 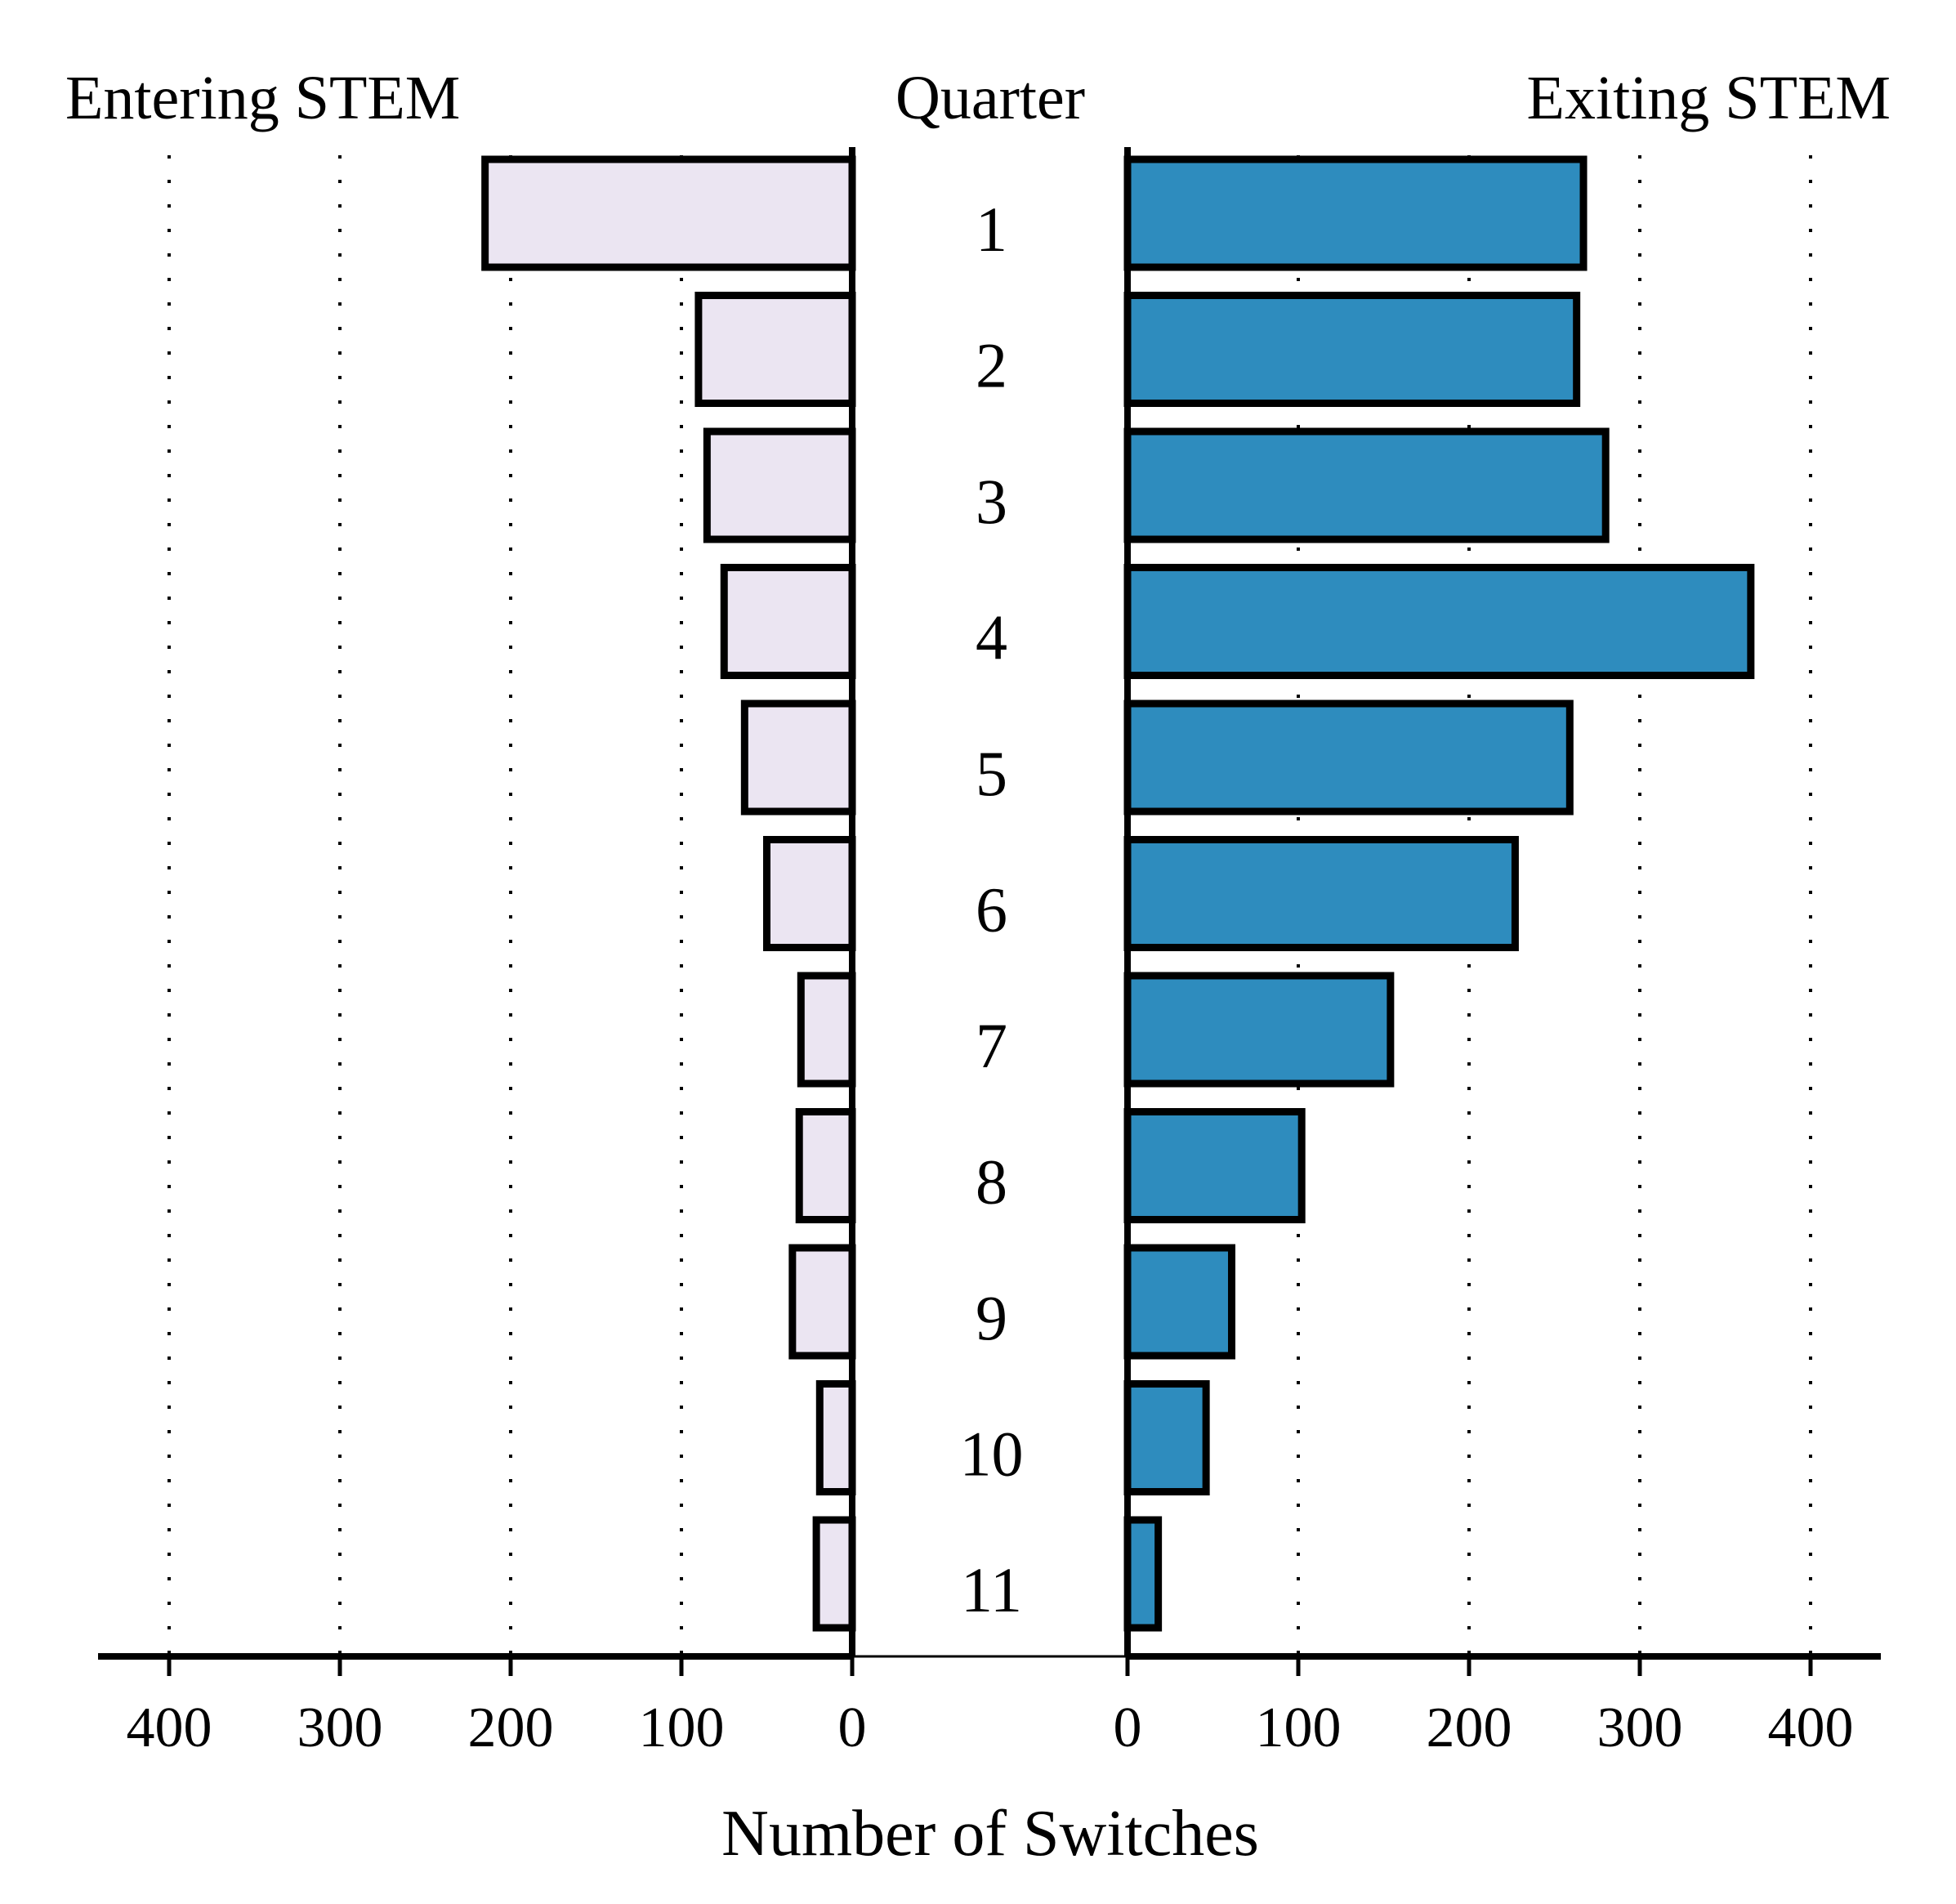 I want to click on quarter-label: 10, so click(x=992, y=1454).